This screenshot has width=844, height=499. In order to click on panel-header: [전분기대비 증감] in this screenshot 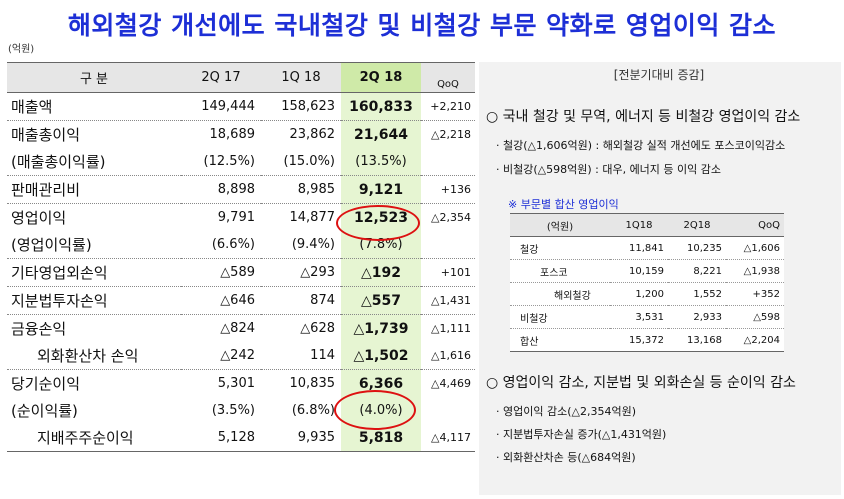, I will do `click(659, 75)`.